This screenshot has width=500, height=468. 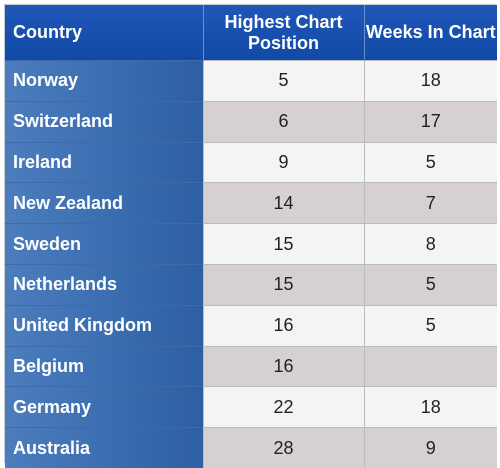 What do you see at coordinates (430, 366) in the screenshot?
I see `weeks-in-chart-cell` at bounding box center [430, 366].